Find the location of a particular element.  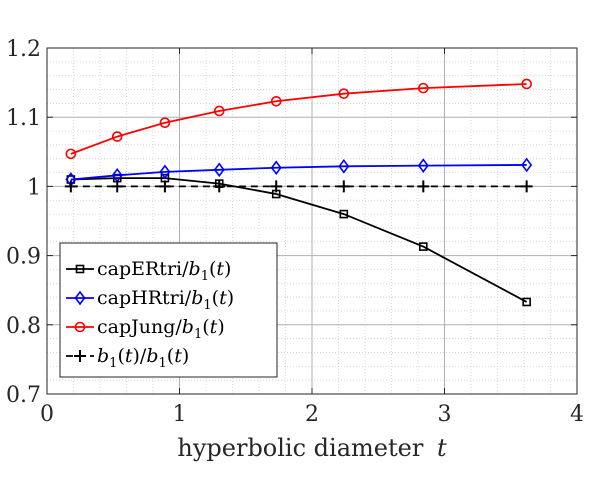

x-tick-label: 2 is located at coordinates (312, 414).